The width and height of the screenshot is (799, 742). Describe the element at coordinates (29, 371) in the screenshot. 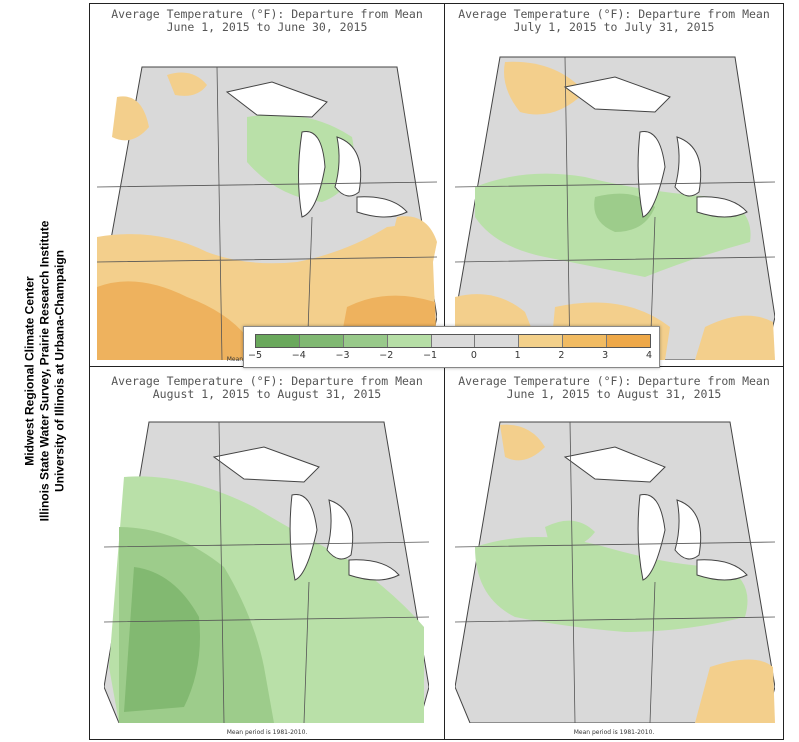

I see `credit-line-1: Midwest Regional Climate Center` at that location.